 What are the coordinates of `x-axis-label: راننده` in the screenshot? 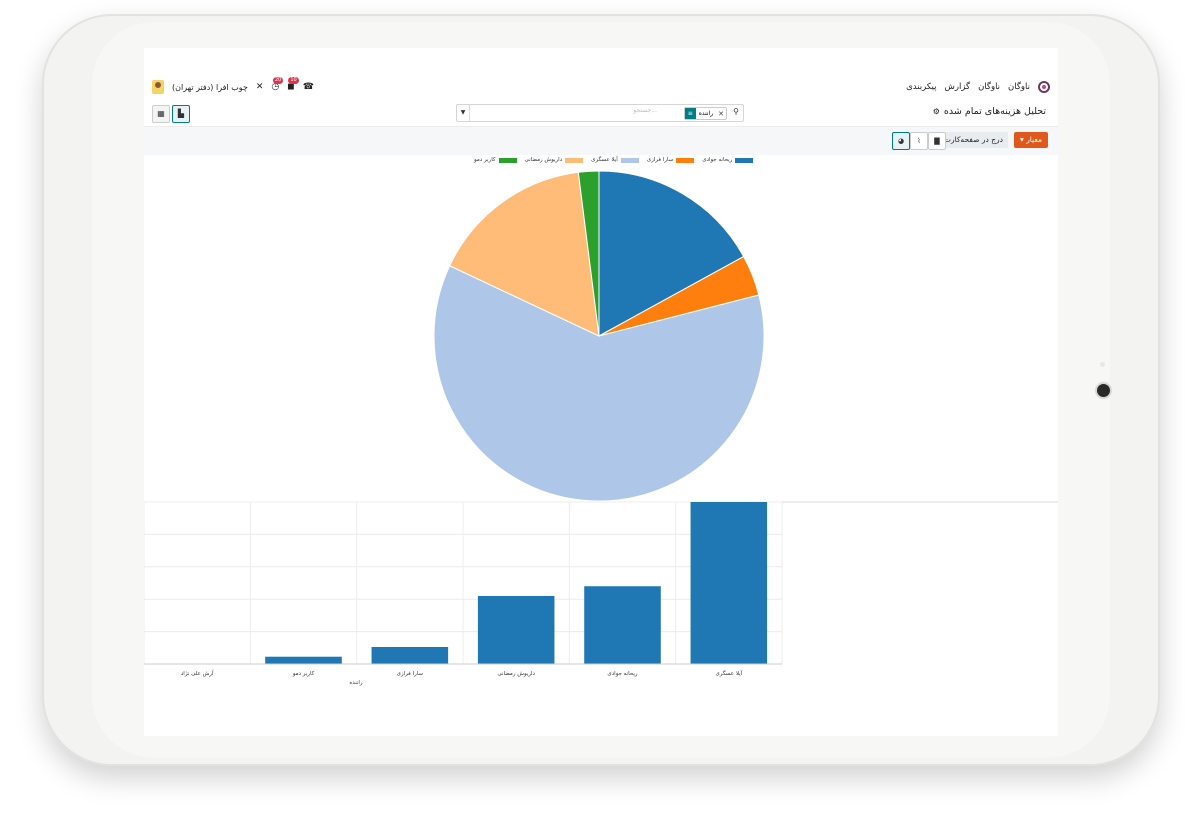 It's located at (355, 683).